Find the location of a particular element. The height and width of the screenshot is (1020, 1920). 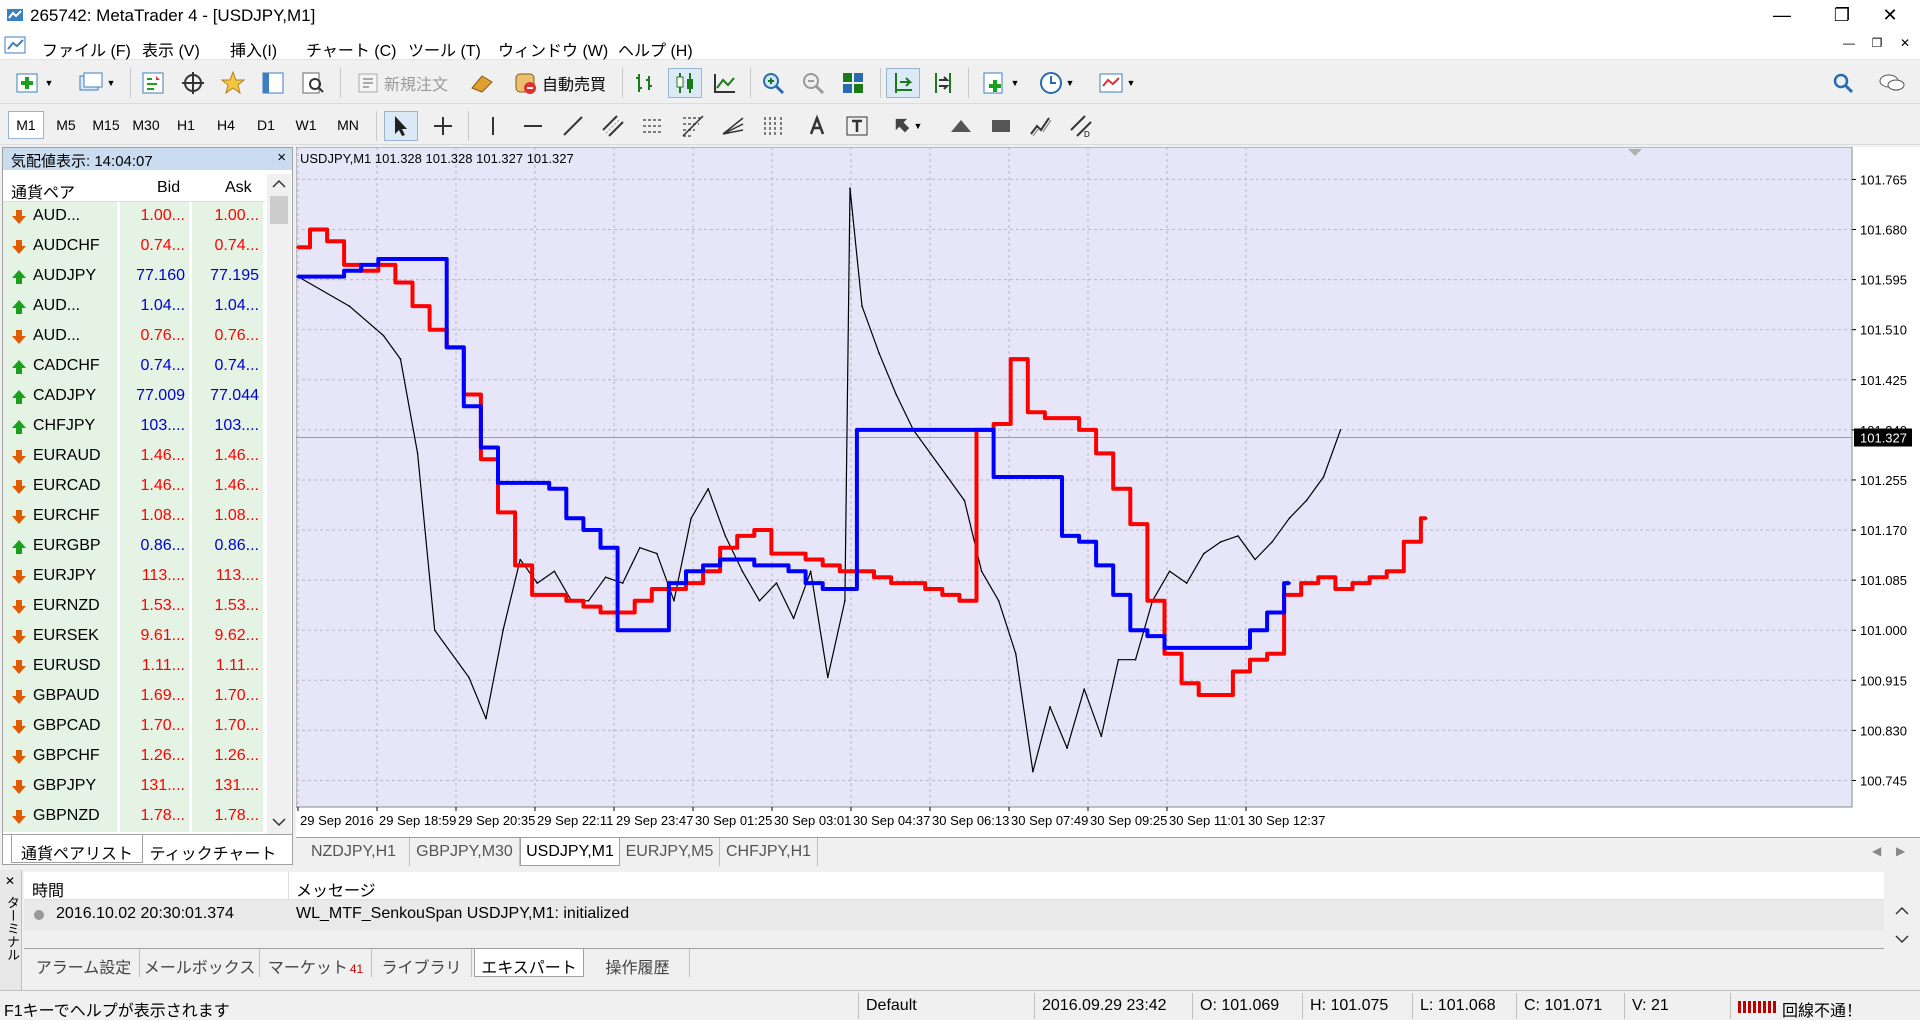

chart-tab-chfjpy-h1: CHFJPY,H1 is located at coordinates (769, 852).